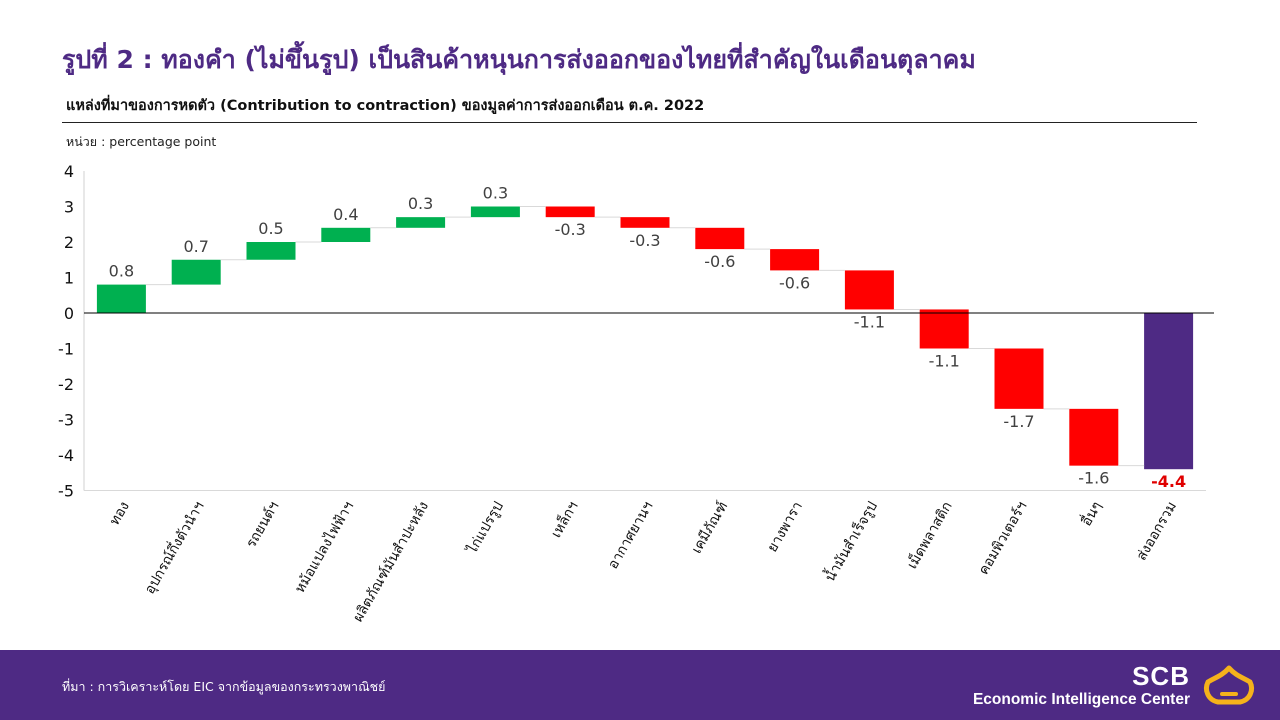 Image resolution: width=1280 pixels, height=720 pixels. Describe the element at coordinates (1157, 531) in the screenshot. I see `category-label: ส่งออกรวม` at that location.